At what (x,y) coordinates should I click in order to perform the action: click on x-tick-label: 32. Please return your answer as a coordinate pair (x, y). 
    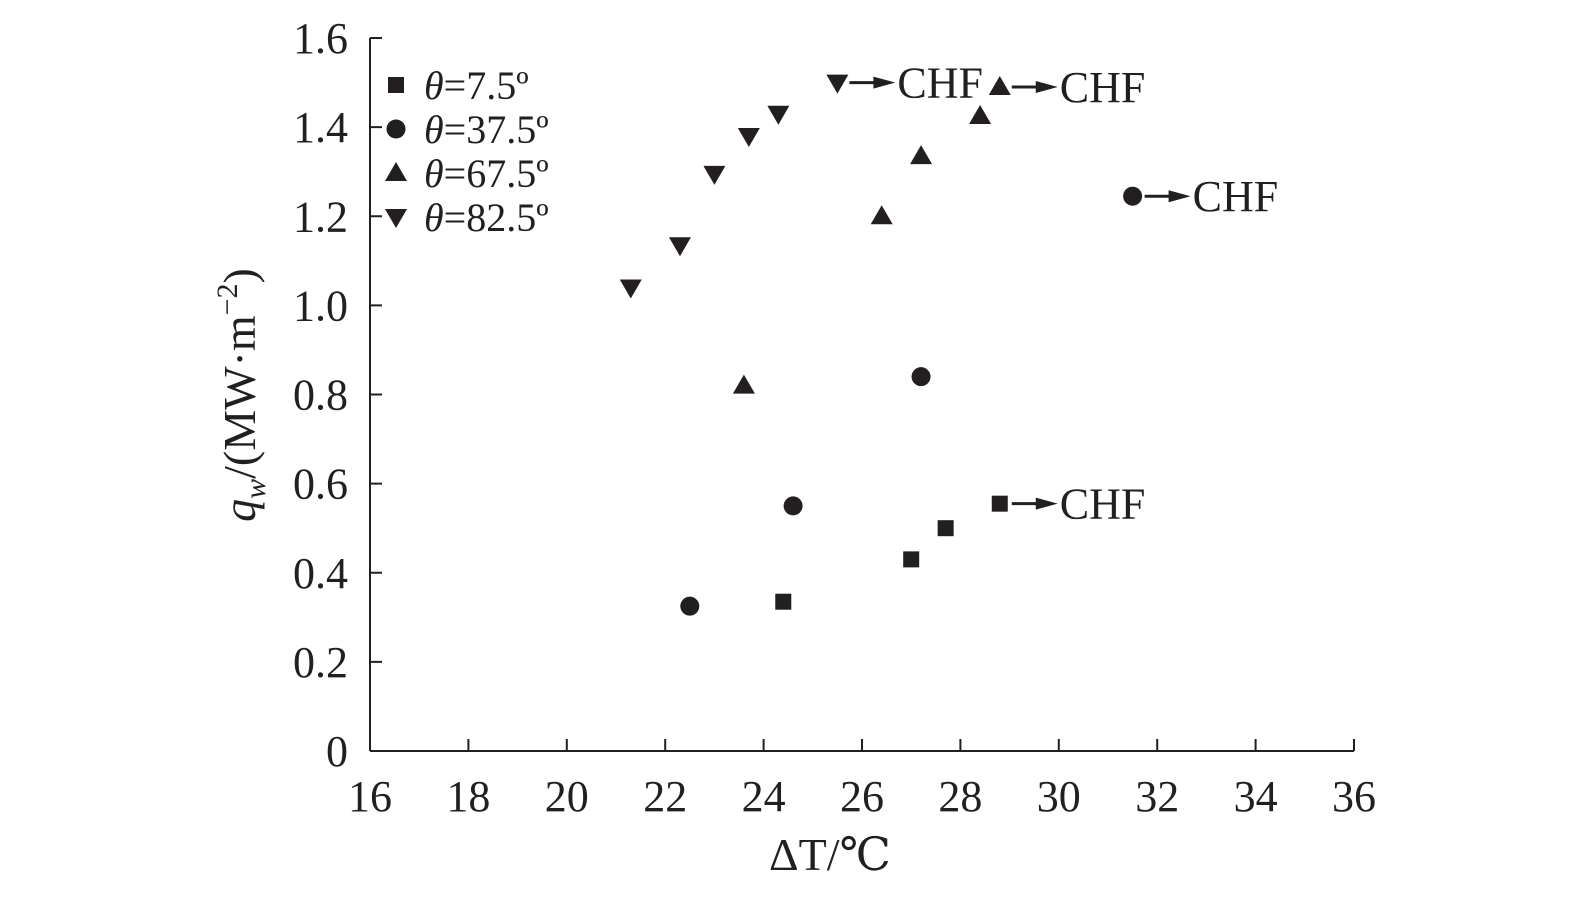
    Looking at the image, I should click on (1157, 796).